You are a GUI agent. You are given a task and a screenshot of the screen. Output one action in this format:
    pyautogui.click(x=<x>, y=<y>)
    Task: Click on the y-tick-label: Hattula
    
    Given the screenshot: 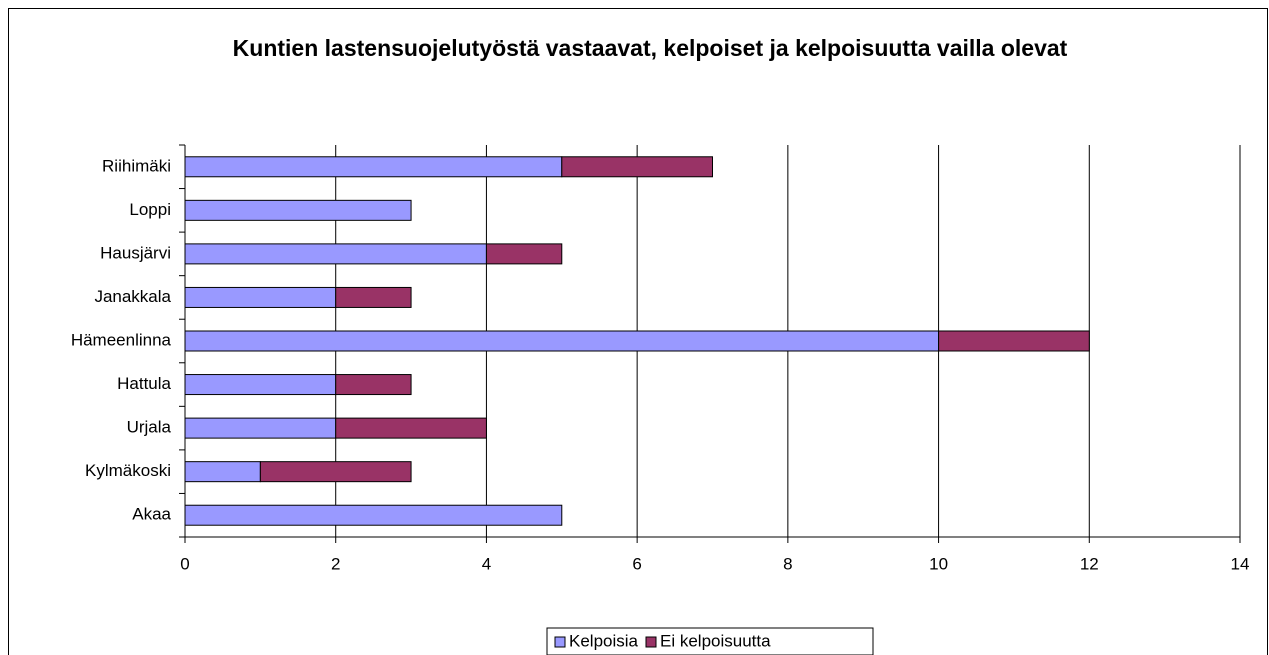 What is the action you would take?
    pyautogui.click(x=144, y=383)
    